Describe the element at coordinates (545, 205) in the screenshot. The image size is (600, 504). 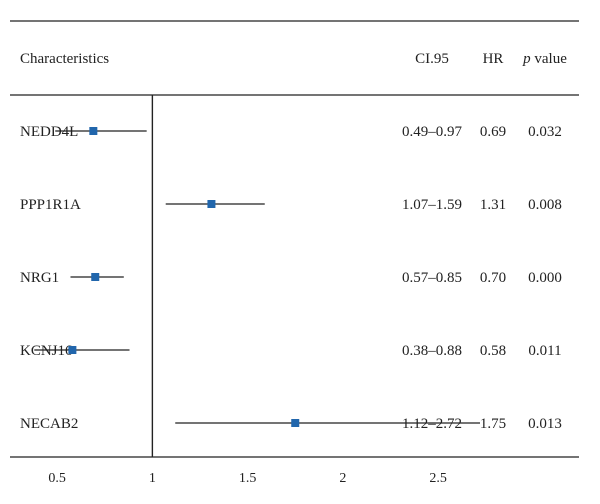
I see `p-value-ppp1r1a: 0.008` at that location.